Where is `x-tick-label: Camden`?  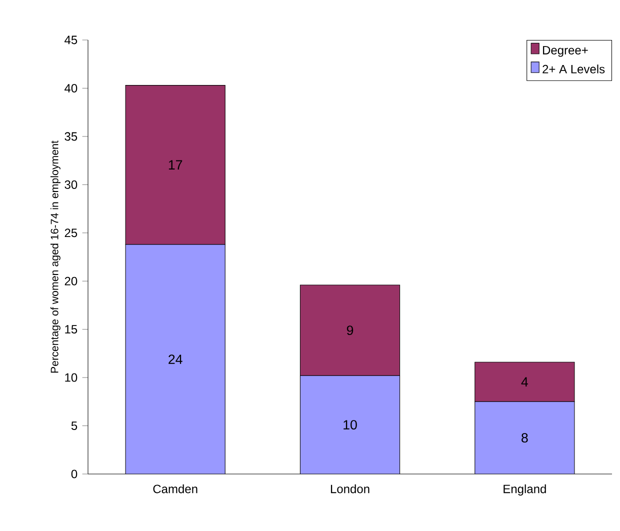 x-tick-label: Camden is located at coordinates (175, 489).